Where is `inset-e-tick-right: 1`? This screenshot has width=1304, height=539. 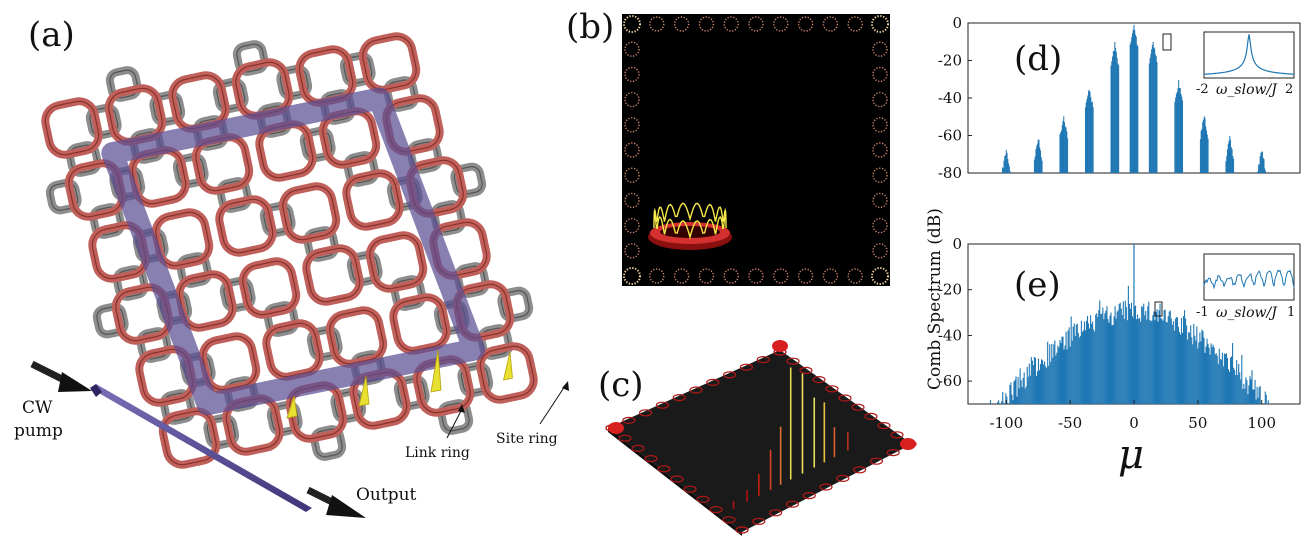 inset-e-tick-right: 1 is located at coordinates (1291, 312).